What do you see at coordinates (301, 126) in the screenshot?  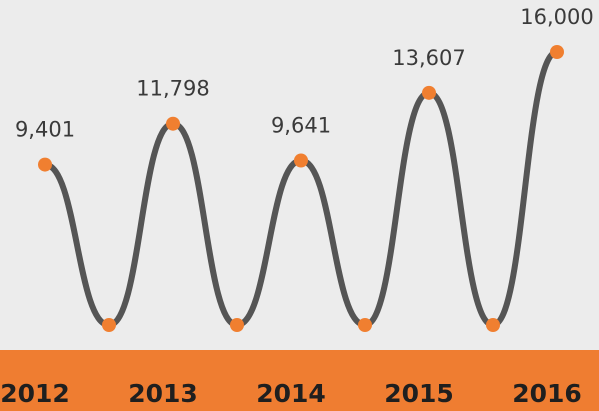 I see `value-label: 9,641` at bounding box center [301, 126].